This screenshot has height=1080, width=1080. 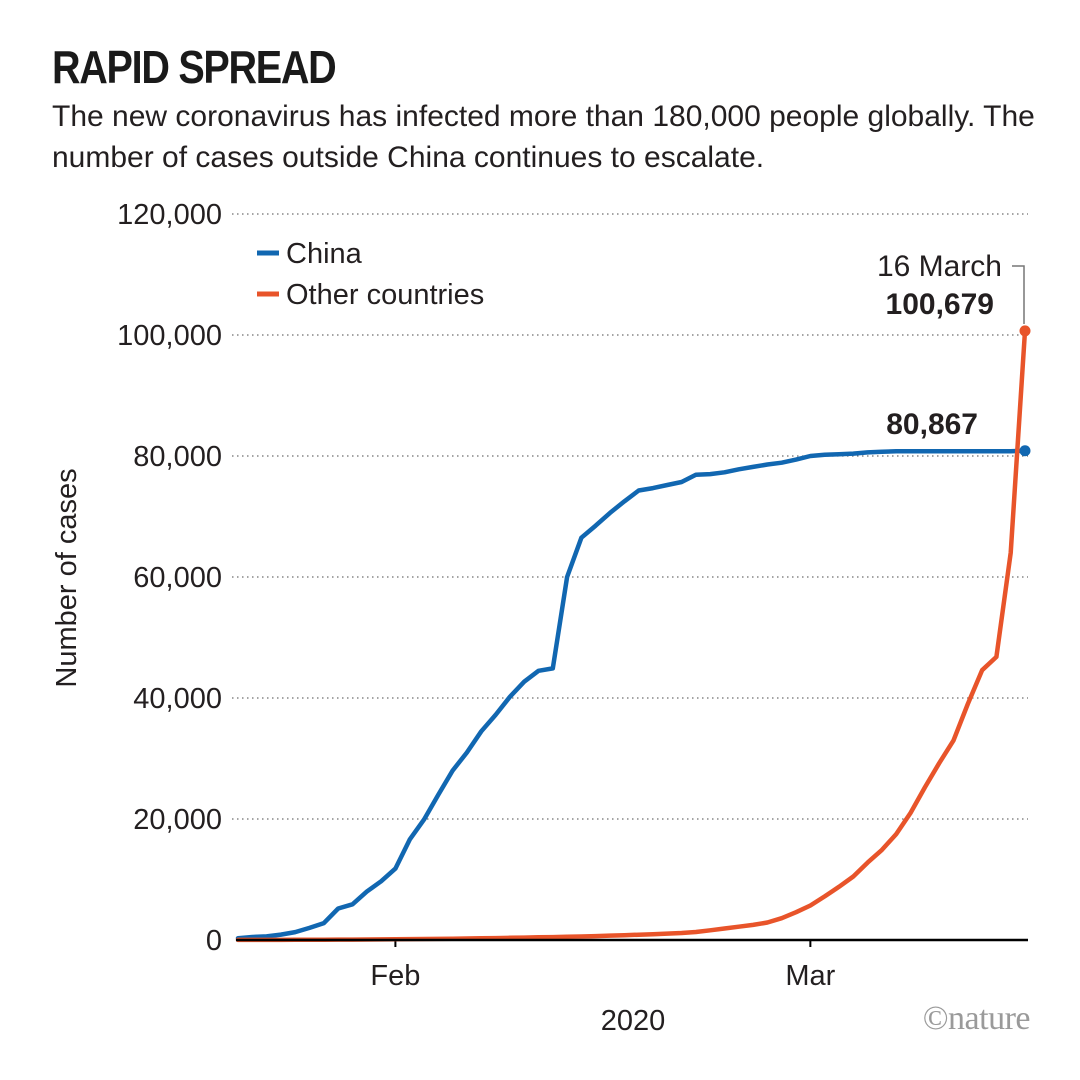 What do you see at coordinates (395, 976) in the screenshot?
I see `x-tick-label: Feb` at bounding box center [395, 976].